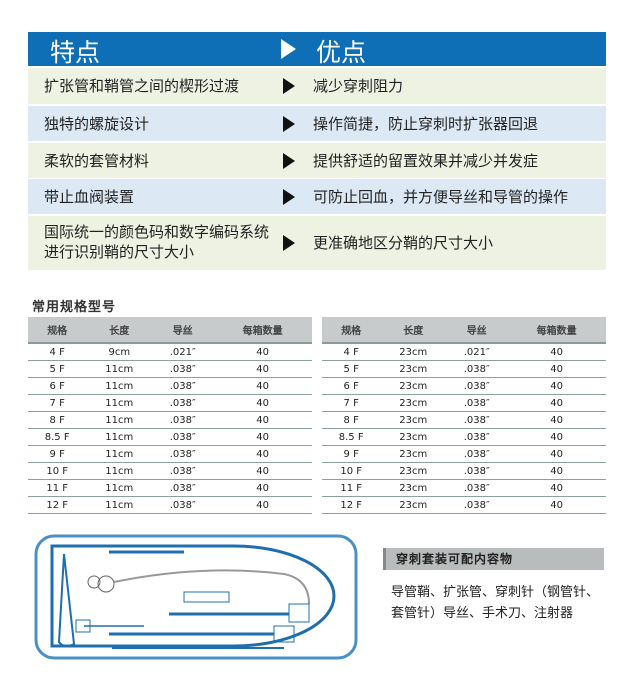  I want to click on table-row: 8.5 F 23cm .038″ 40, so click(464, 437).